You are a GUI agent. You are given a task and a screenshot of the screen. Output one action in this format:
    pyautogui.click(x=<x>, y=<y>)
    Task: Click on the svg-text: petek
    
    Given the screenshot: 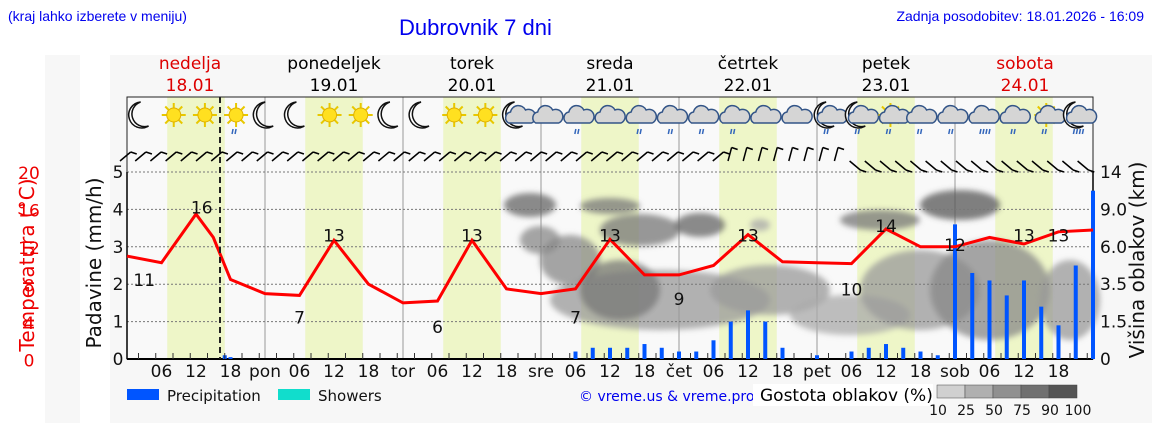 What is the action you would take?
    pyautogui.click(x=886, y=64)
    